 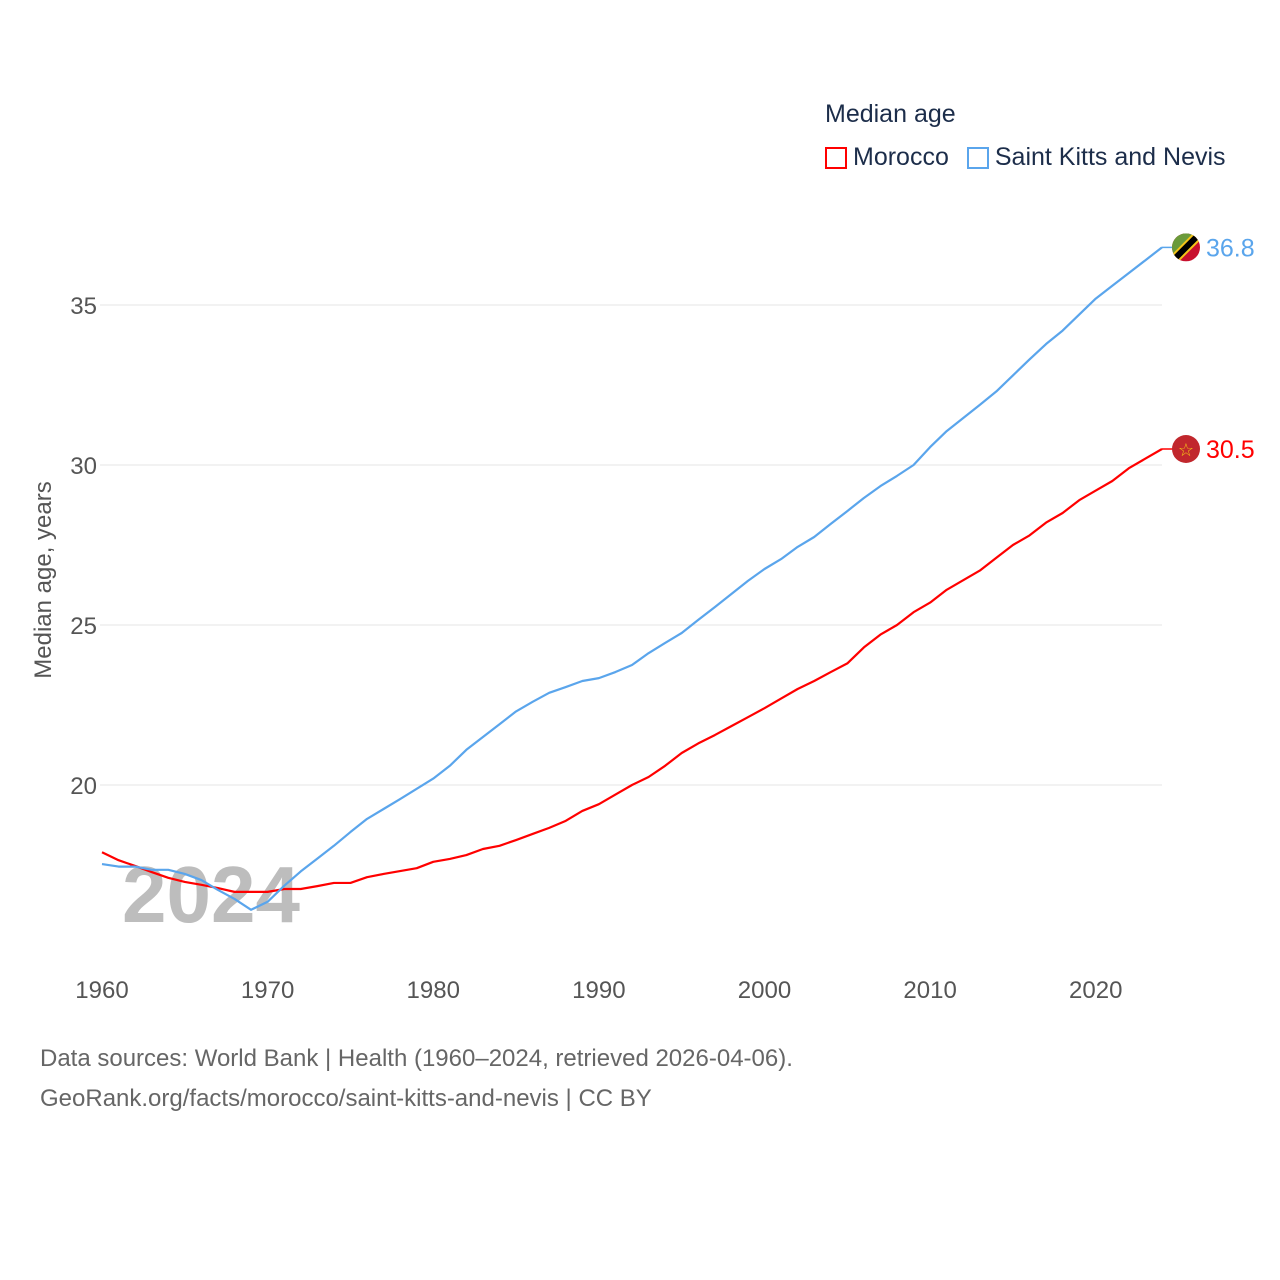 I want to click on legend-label: Saint Kitts and Nevis, so click(x=1110, y=157).